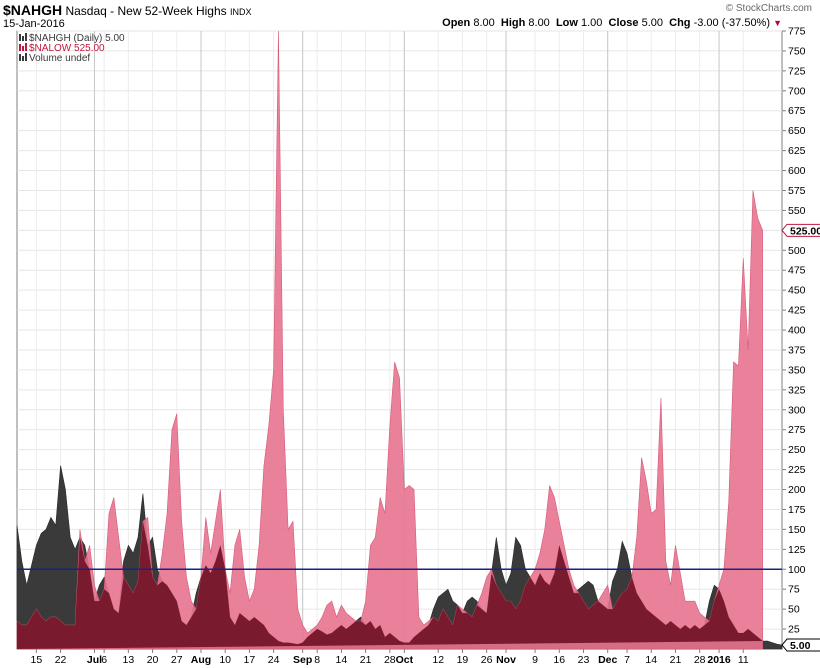  What do you see at coordinates (797, 410) in the screenshot?
I see `y-tick-label: 300` at bounding box center [797, 410].